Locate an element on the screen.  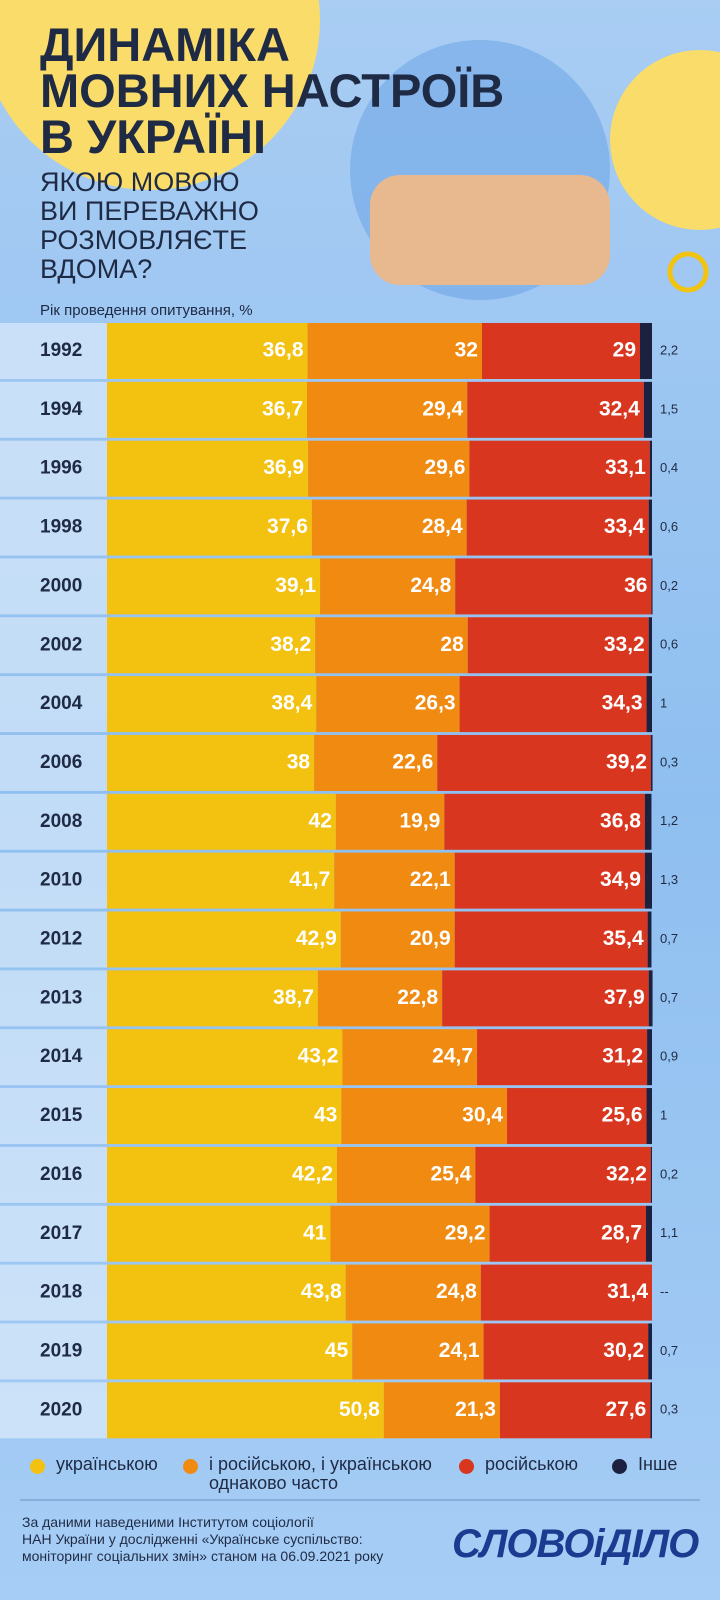
value-label: 50,8 is located at coordinates (359, 1409).